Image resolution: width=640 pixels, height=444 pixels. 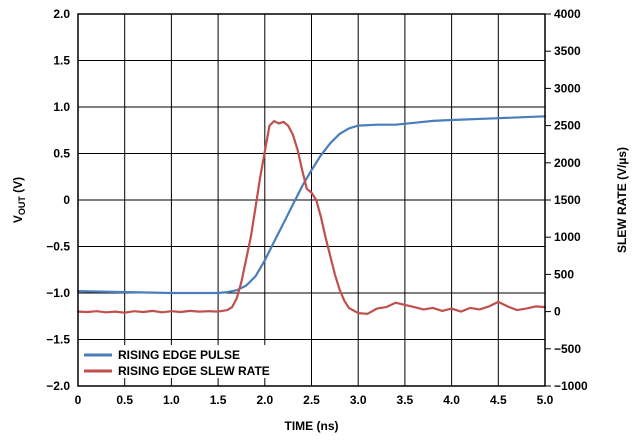 I want to click on y-right-tick-label: 3500, so click(x=567, y=51).